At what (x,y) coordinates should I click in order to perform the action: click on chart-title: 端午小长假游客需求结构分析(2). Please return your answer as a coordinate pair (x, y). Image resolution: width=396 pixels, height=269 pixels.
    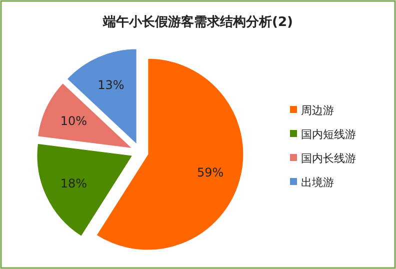
    Looking at the image, I should click on (197, 22).